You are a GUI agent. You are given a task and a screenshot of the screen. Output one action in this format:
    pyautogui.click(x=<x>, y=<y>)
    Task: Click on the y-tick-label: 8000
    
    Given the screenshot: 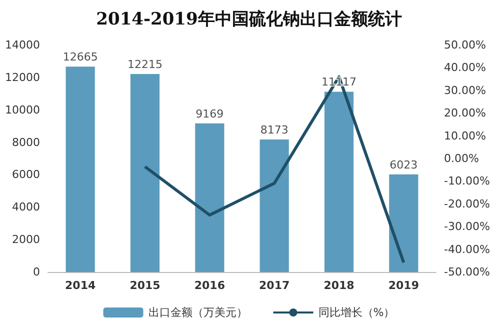 What is the action you would take?
    pyautogui.click(x=26, y=142)
    